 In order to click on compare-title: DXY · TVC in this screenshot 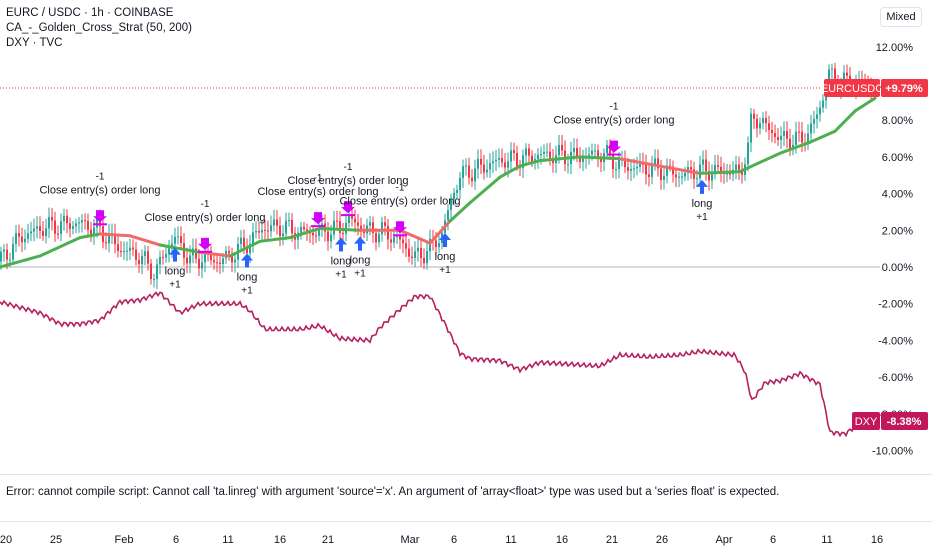, I will do `click(34, 43)`.